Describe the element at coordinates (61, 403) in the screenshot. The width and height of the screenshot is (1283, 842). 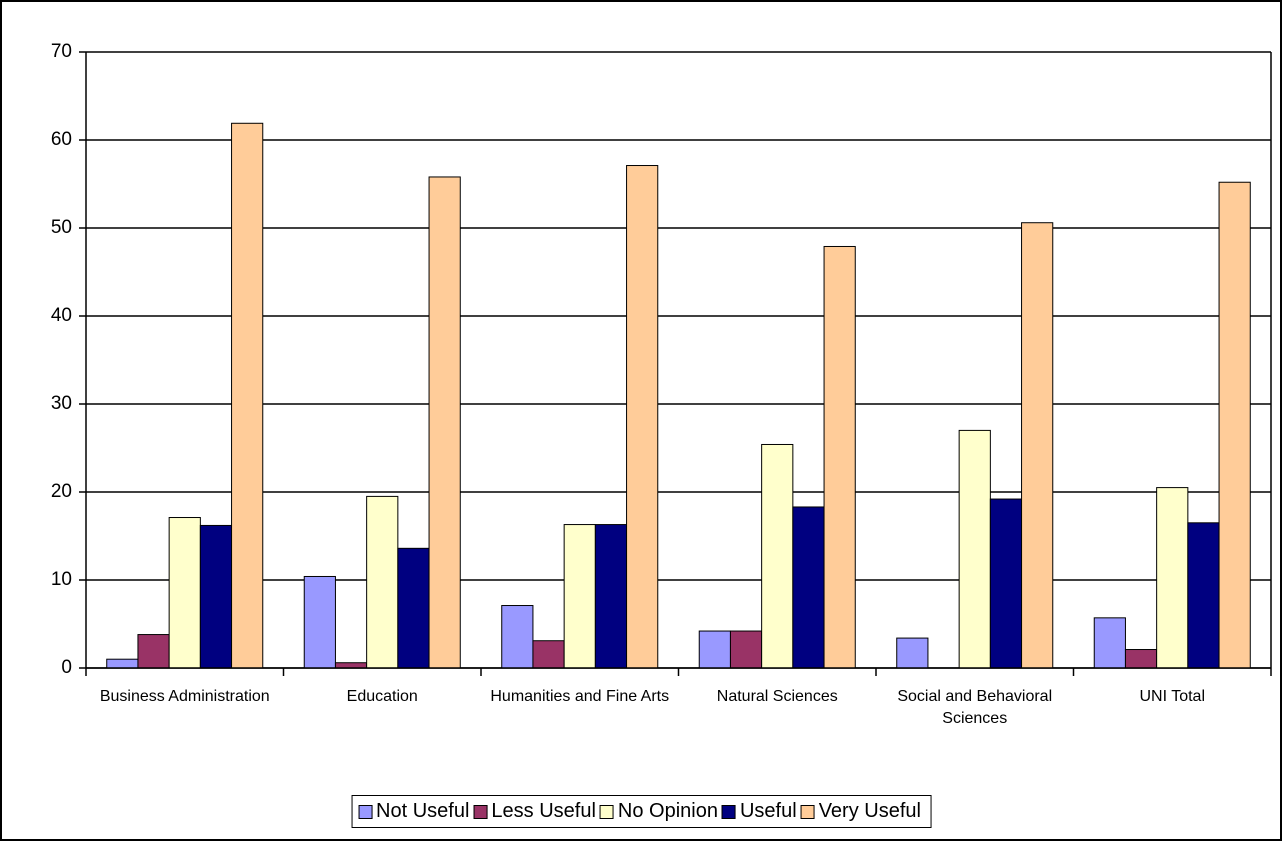
I see `y-tick-label: 30` at that location.